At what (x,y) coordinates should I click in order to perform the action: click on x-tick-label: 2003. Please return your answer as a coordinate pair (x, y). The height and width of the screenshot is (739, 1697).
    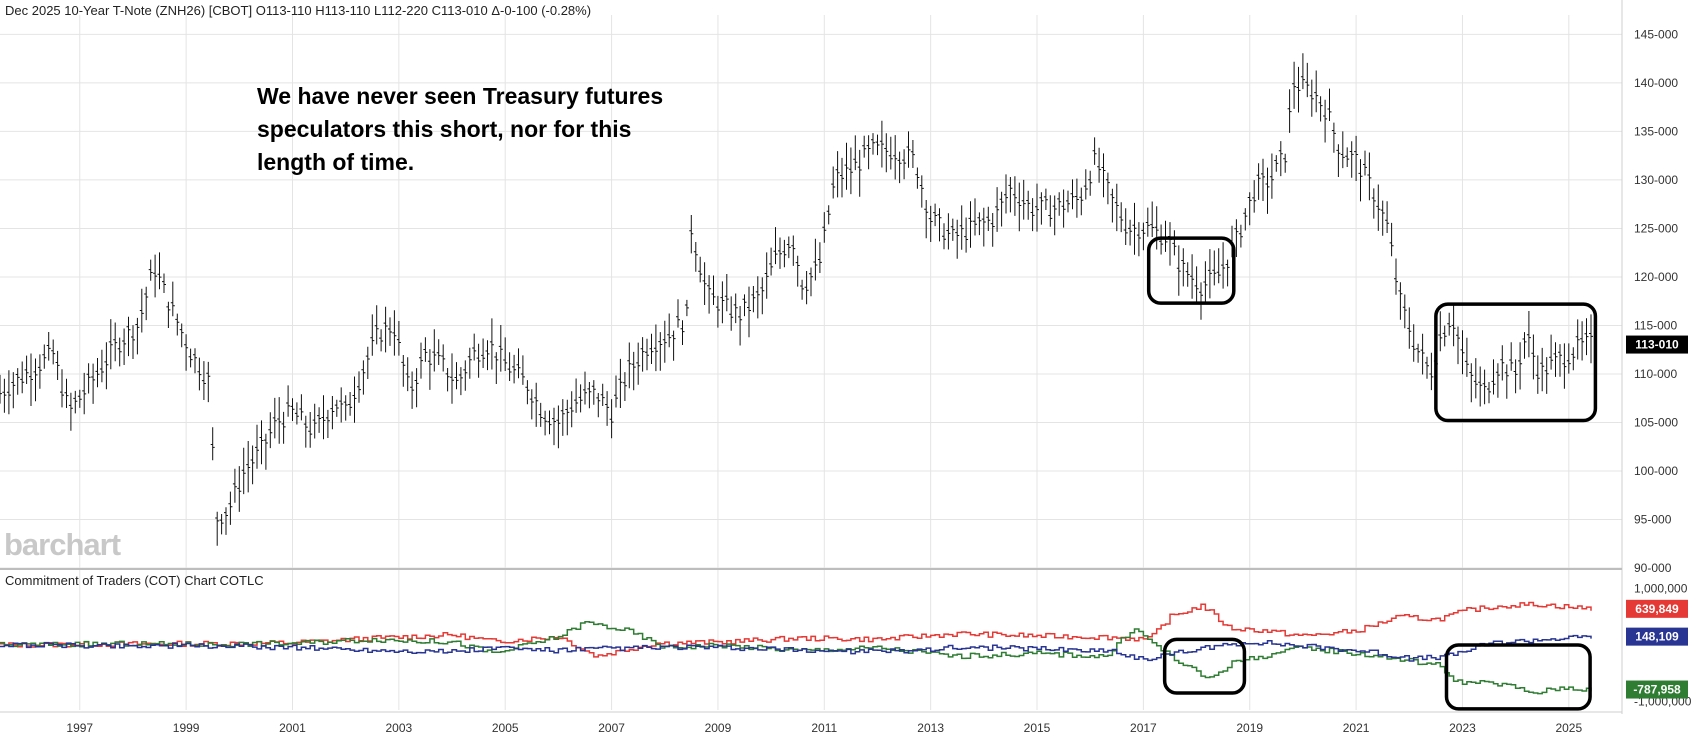
    Looking at the image, I should click on (399, 728).